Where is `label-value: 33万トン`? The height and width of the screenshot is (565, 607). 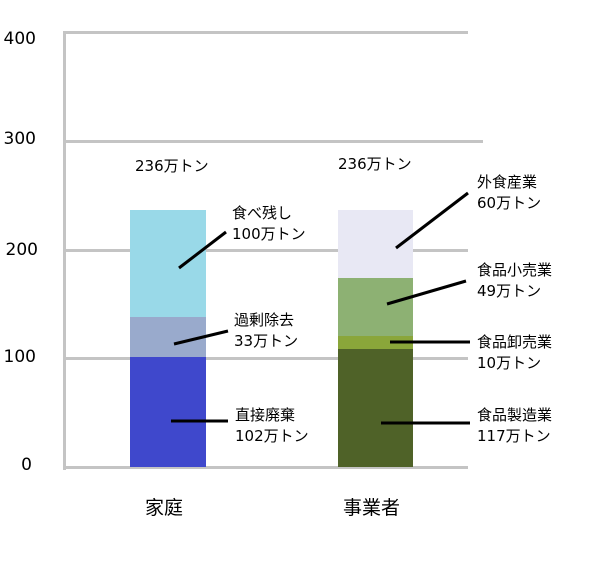 label-value: 33万トン is located at coordinates (266, 341).